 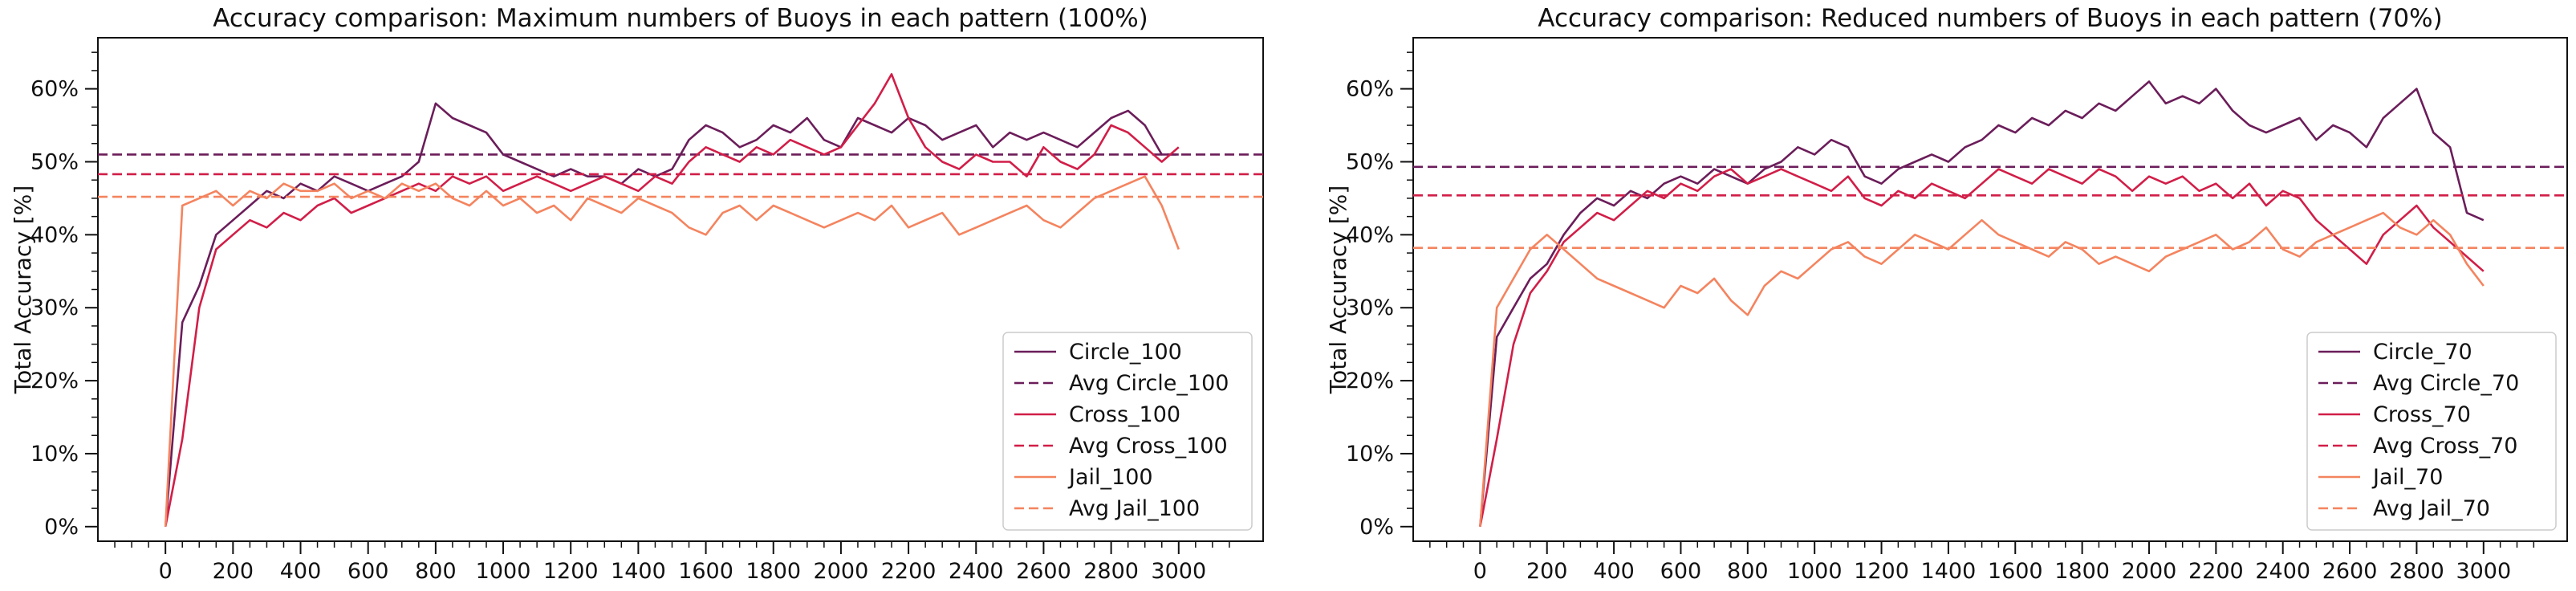 I want to click on legend-label: Cross_70, so click(x=2422, y=414).